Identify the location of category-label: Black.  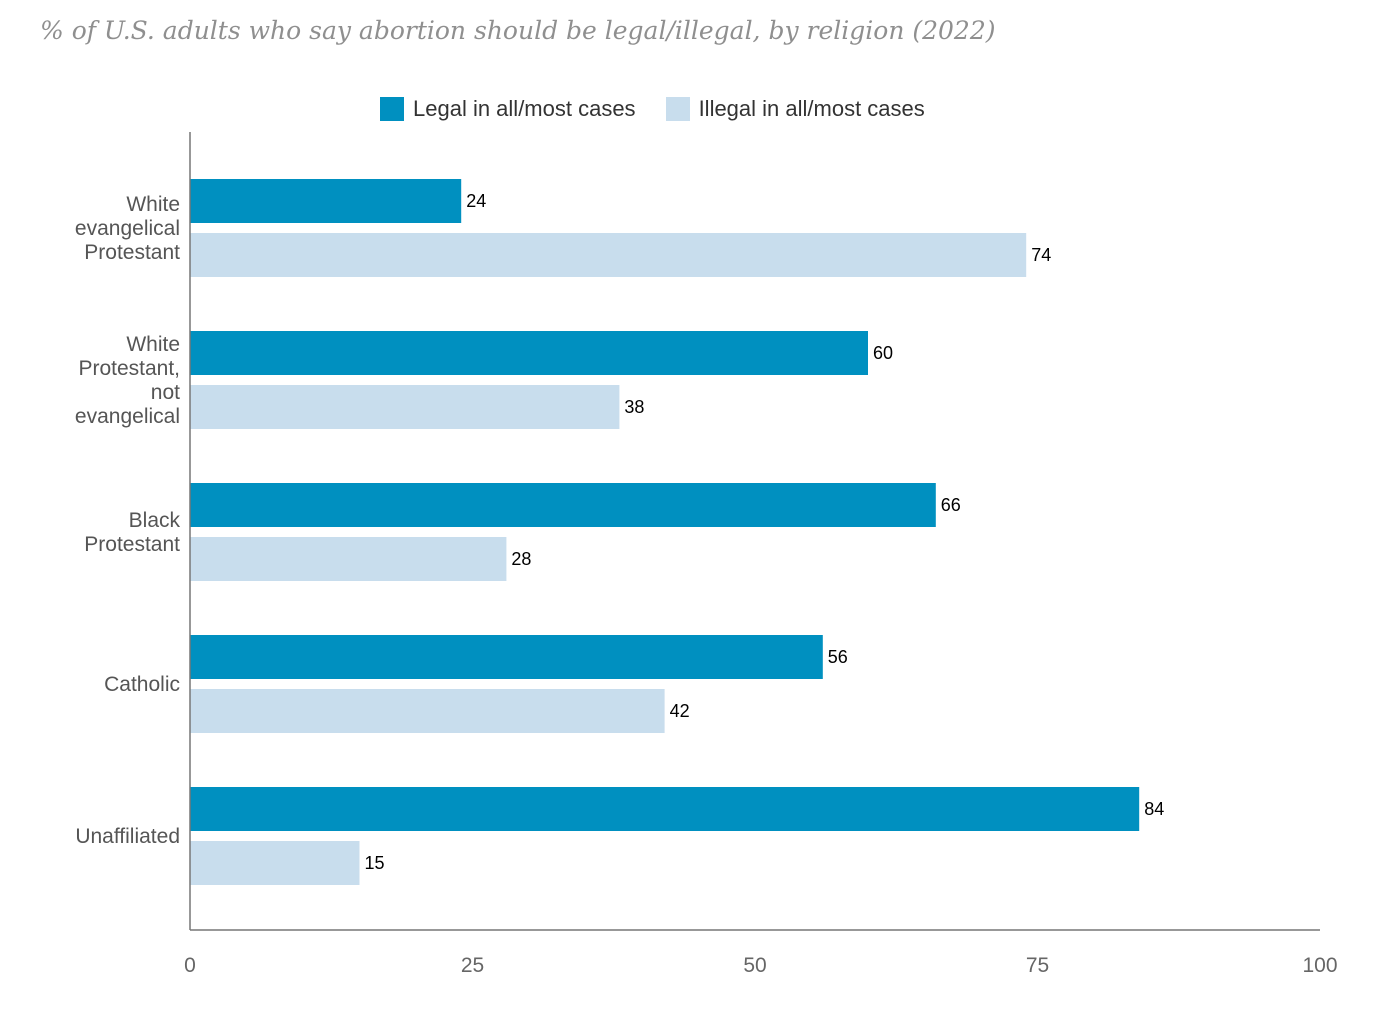
(155, 520).